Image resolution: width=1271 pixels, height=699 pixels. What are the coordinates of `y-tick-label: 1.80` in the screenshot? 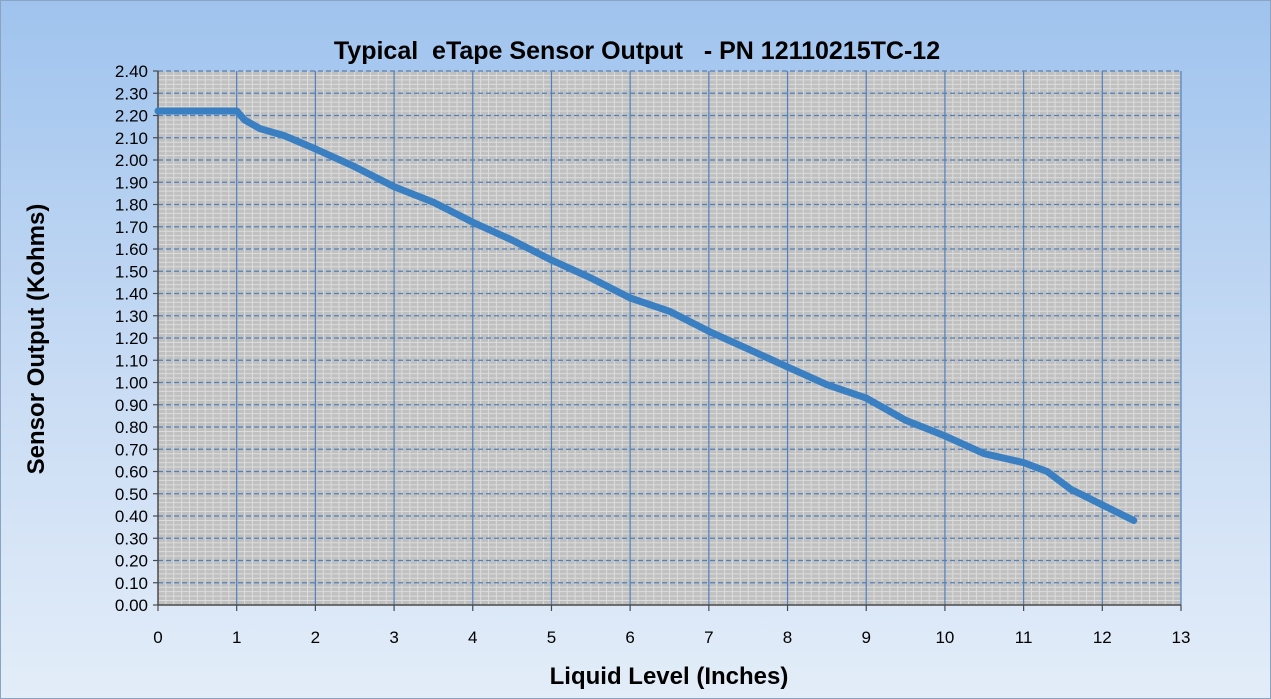 It's located at (131, 205).